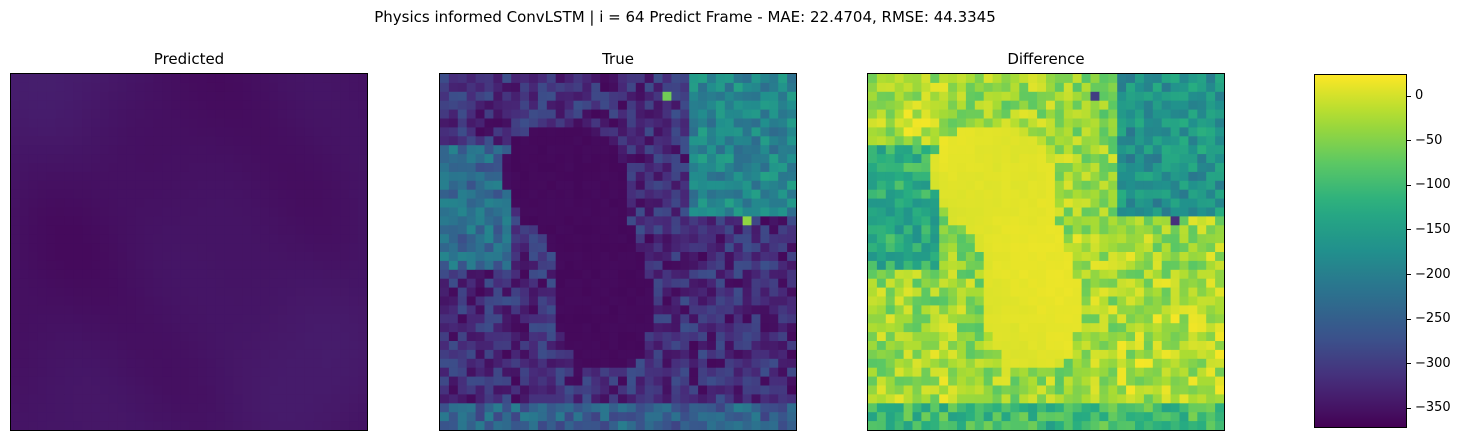  Describe the element at coordinates (1433, 185) in the screenshot. I see `colorbar-tick-label: −100` at that location.